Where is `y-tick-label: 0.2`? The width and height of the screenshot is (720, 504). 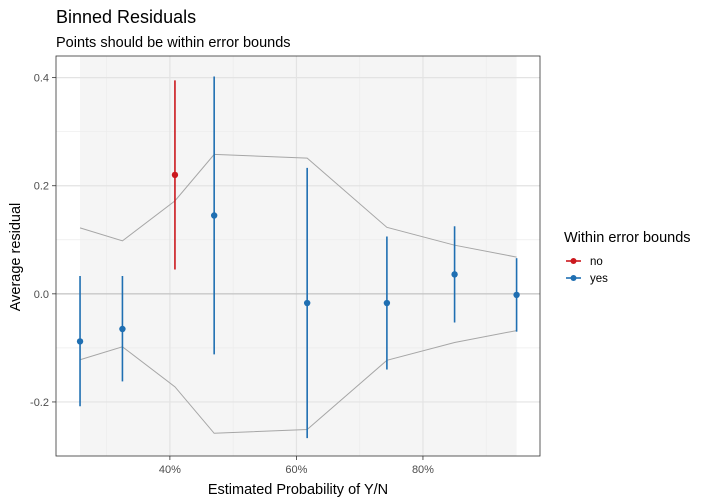
y-tick-label: 0.2 is located at coordinates (41, 187).